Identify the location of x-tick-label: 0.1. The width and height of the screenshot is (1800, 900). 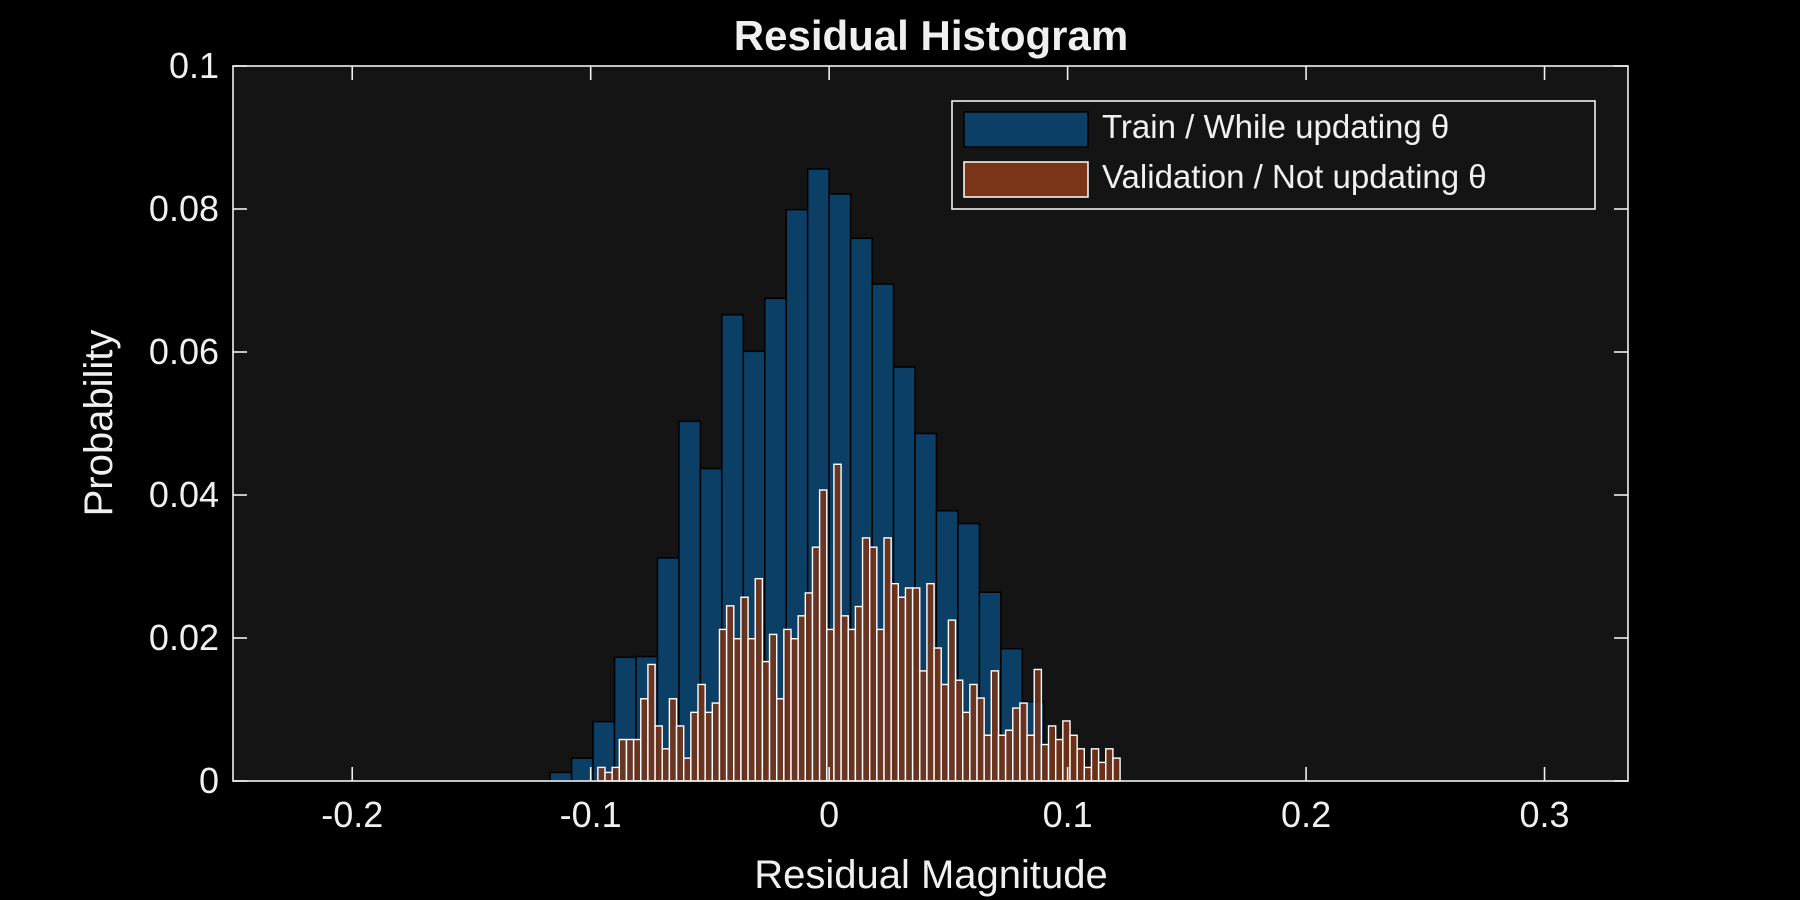
(1068, 814).